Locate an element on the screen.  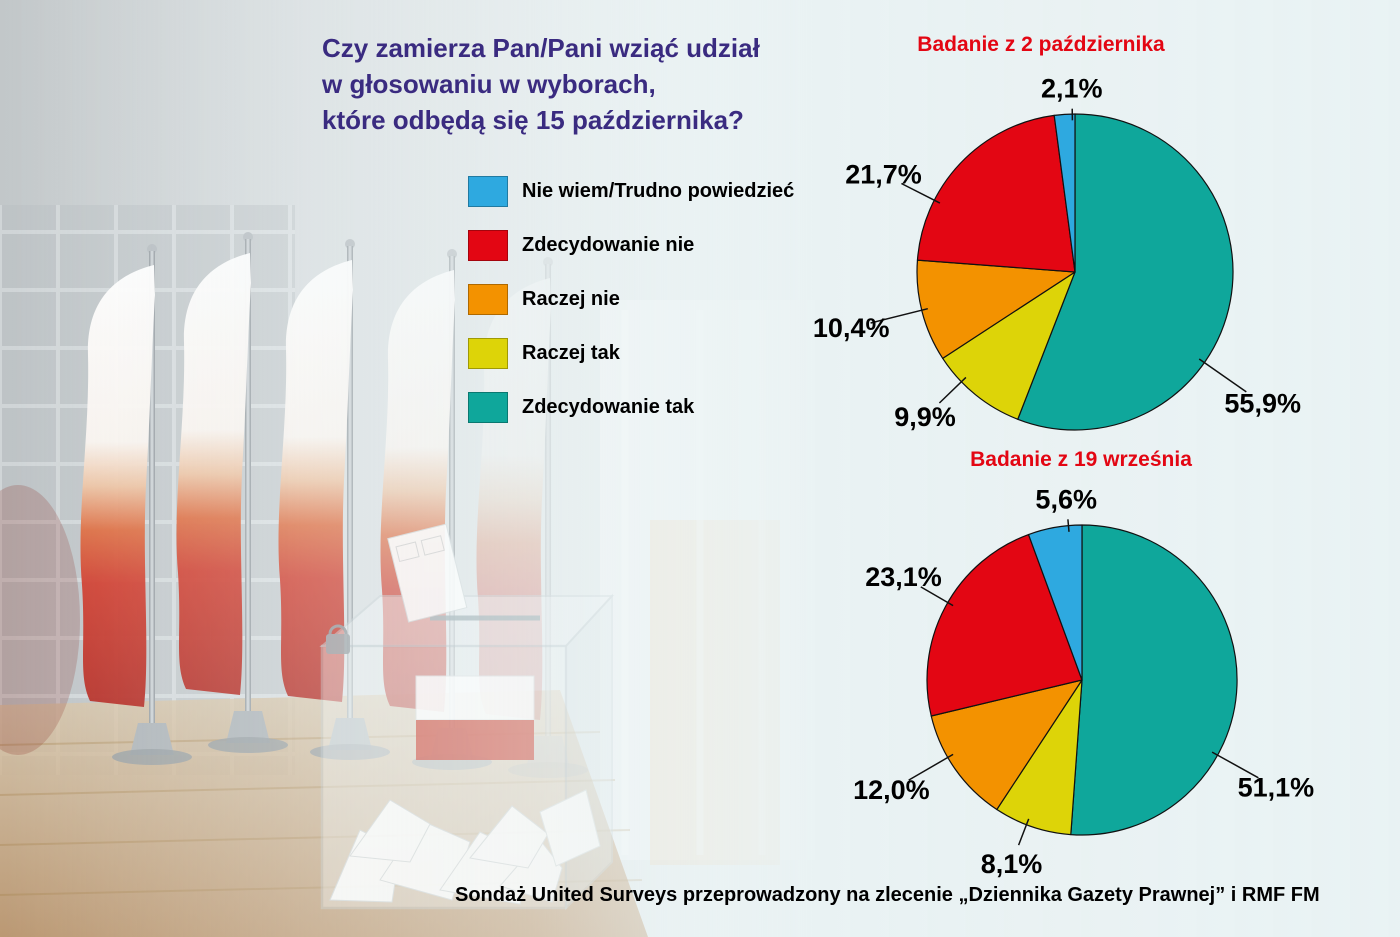
slice-label: 2,1% is located at coordinates (1072, 89).